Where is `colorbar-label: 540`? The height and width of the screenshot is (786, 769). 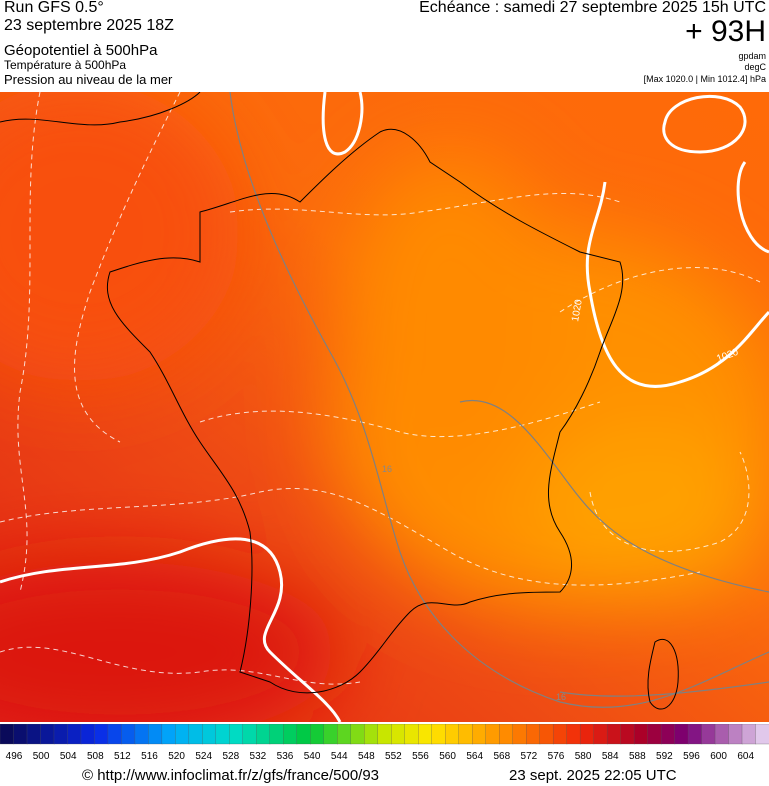 colorbar-label: 540 is located at coordinates (312, 756).